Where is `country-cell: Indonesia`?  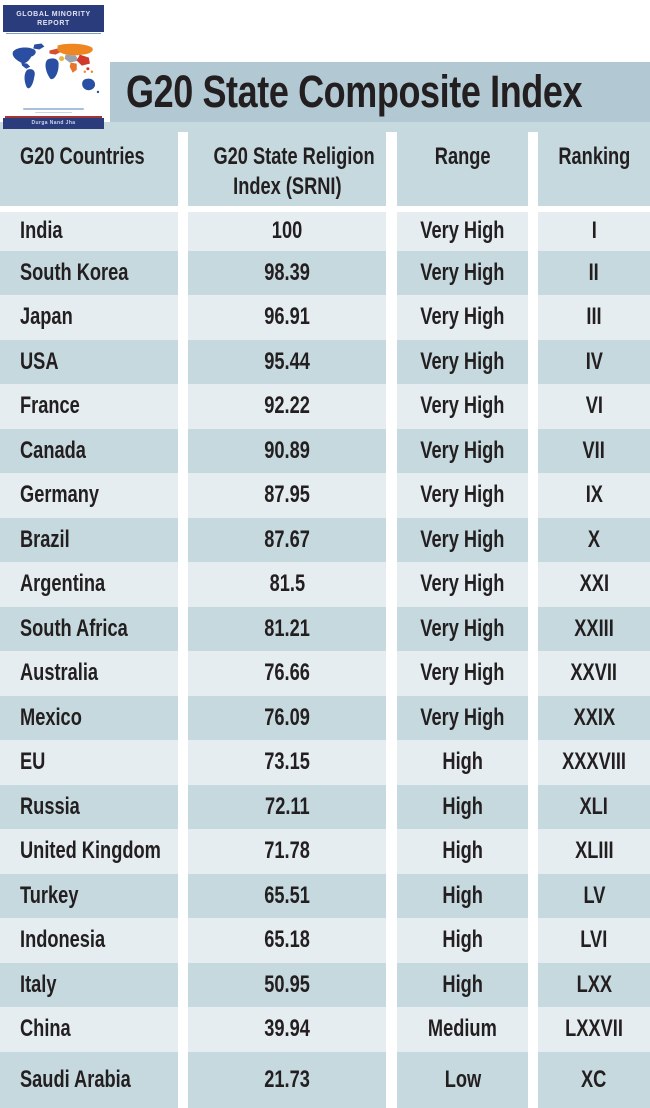 country-cell: Indonesia is located at coordinates (63, 940).